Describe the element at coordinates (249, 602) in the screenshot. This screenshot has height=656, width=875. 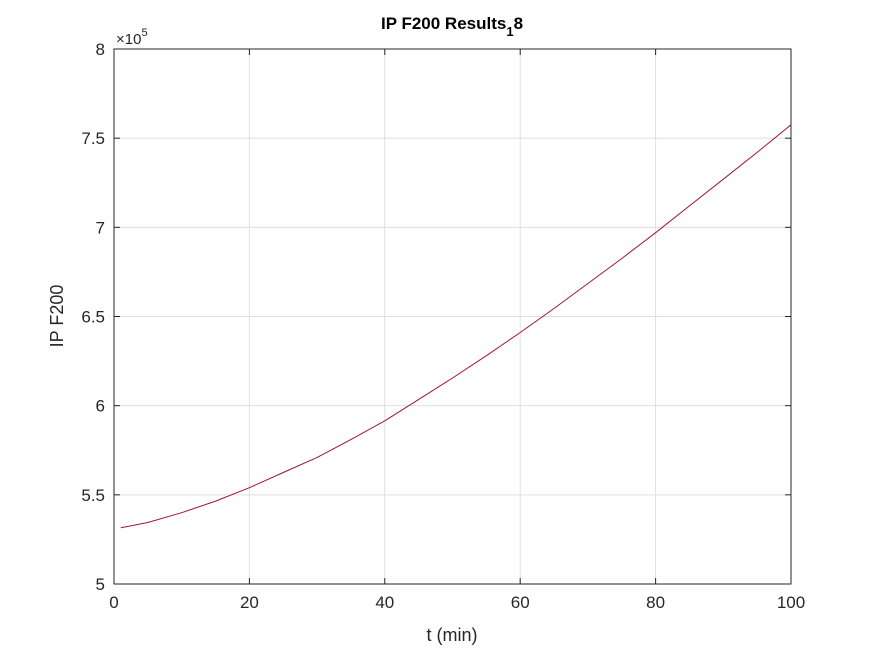
I see `x-tick-label: 20` at that location.